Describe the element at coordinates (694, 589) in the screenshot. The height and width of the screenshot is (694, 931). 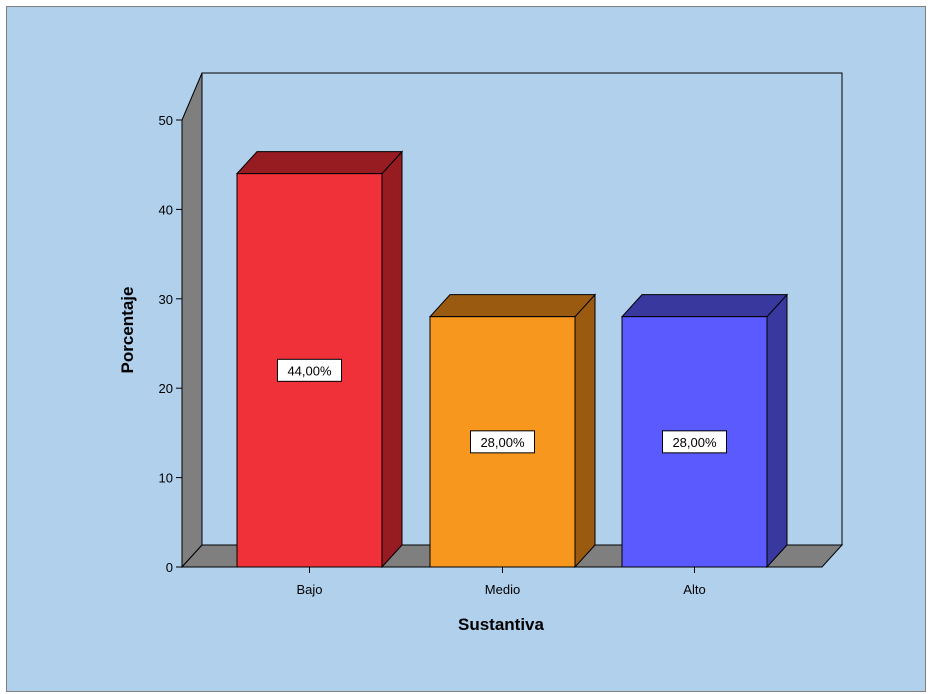
I see `x-tick-label: Alto` at that location.